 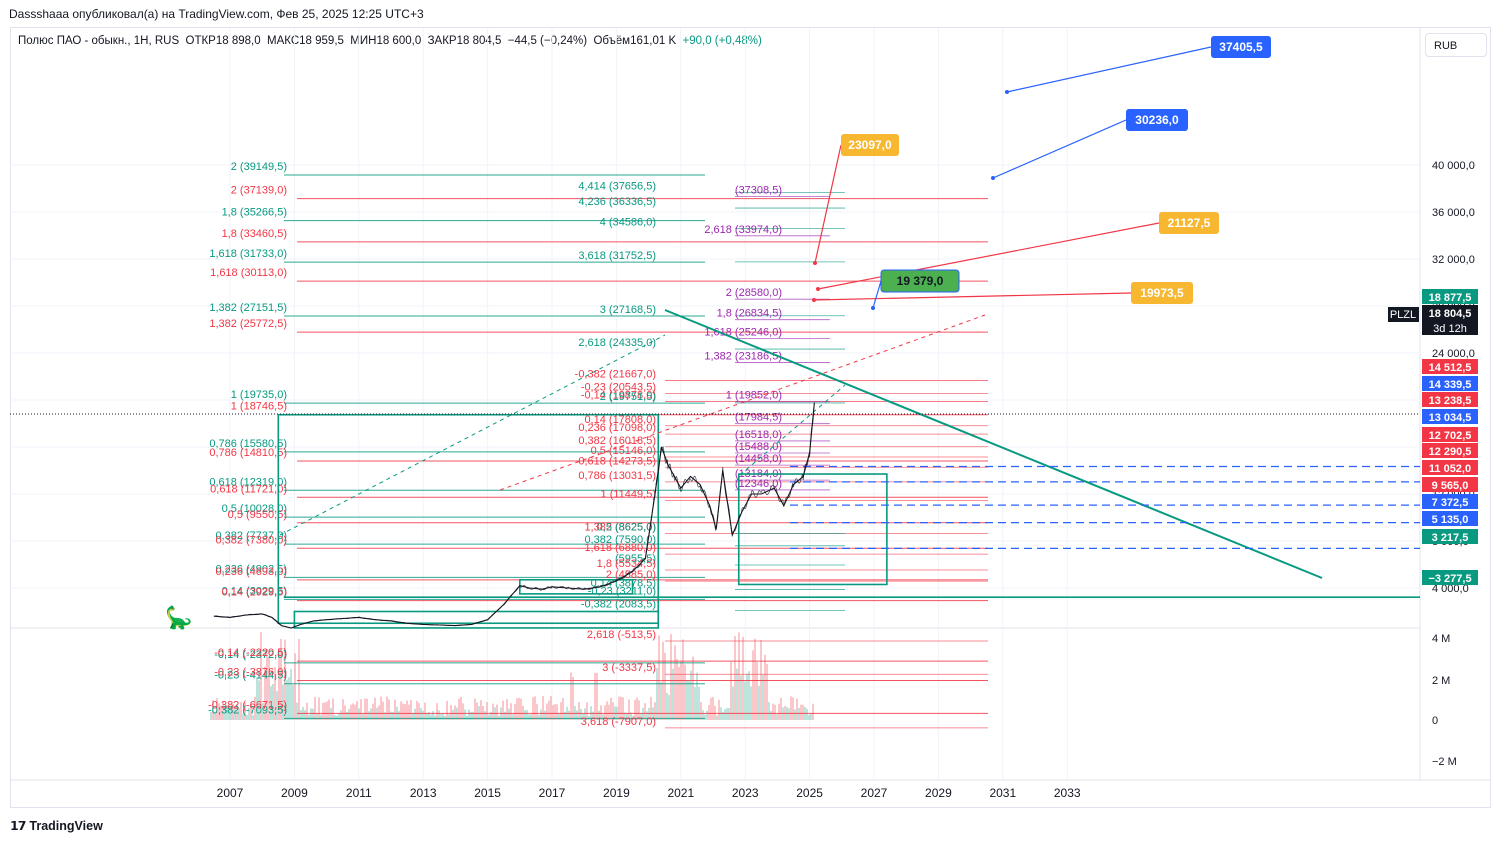 What do you see at coordinates (617, 461) in the screenshot?
I see `fib-level-label: 0,618 (14273,5)` at bounding box center [617, 461].